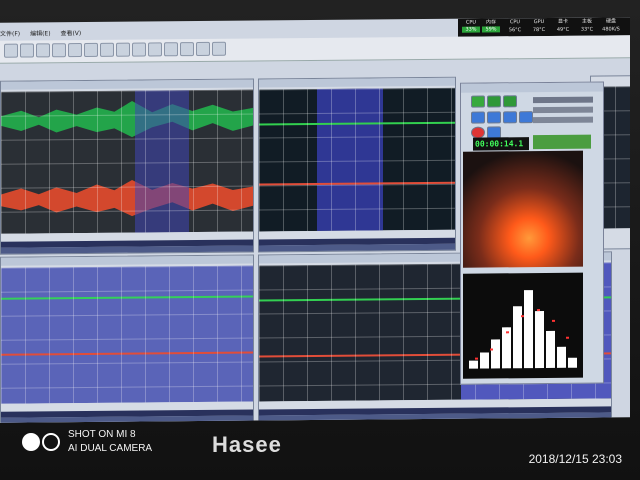 The width and height of the screenshot is (640, 480). I want to click on status-disk-value: 480K/S, so click(611, 29).